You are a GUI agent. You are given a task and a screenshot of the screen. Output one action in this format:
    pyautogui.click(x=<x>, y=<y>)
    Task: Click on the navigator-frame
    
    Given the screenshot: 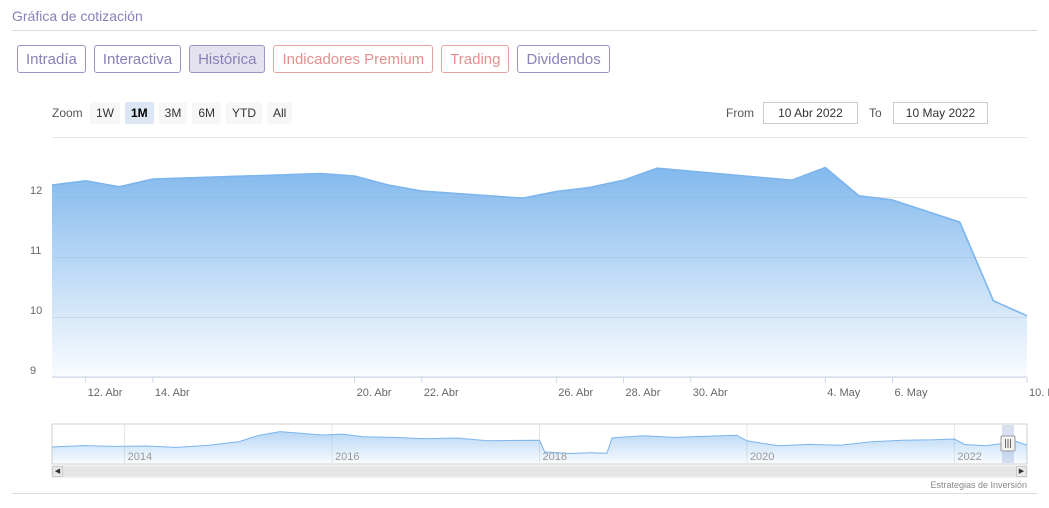 What is the action you would take?
    pyautogui.click(x=539, y=444)
    